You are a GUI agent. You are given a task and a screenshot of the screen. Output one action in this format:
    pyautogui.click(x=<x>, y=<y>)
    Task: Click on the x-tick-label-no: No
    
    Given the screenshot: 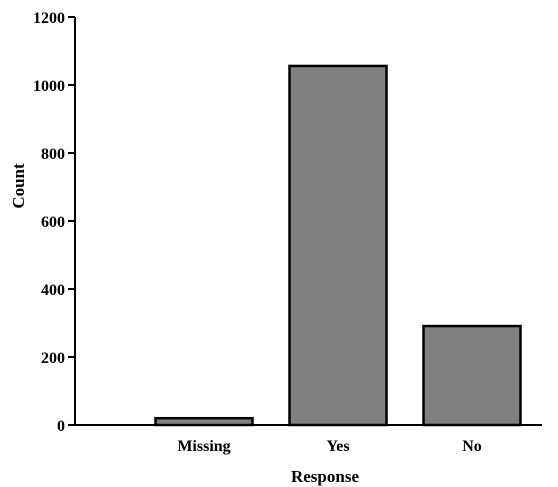 What is the action you would take?
    pyautogui.click(x=472, y=446)
    